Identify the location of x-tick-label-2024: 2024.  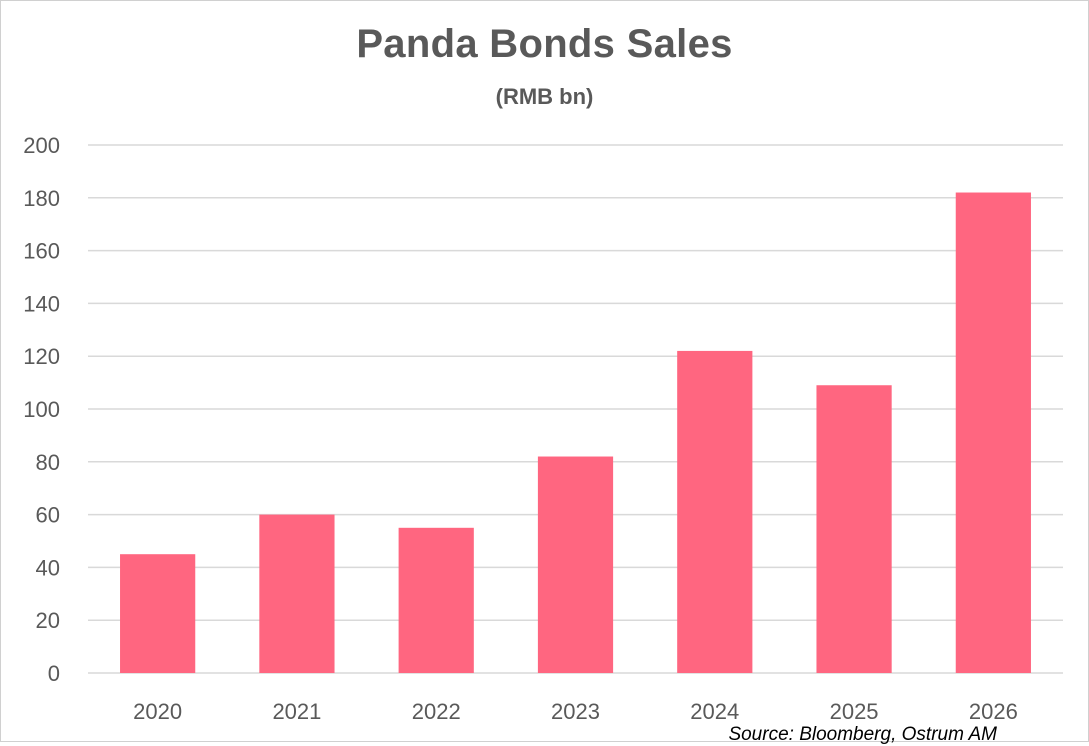
(714, 711).